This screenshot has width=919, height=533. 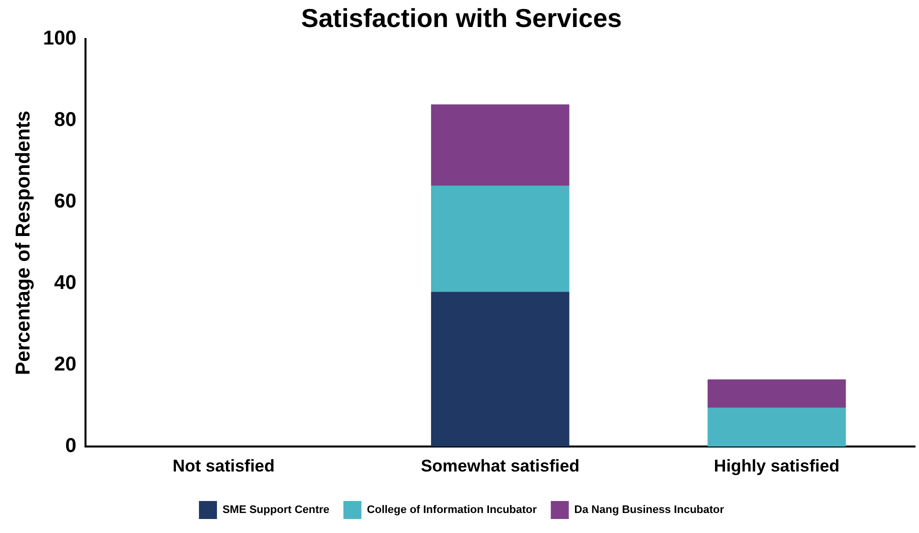 I want to click on y-tick-label: 40, so click(x=65, y=283).